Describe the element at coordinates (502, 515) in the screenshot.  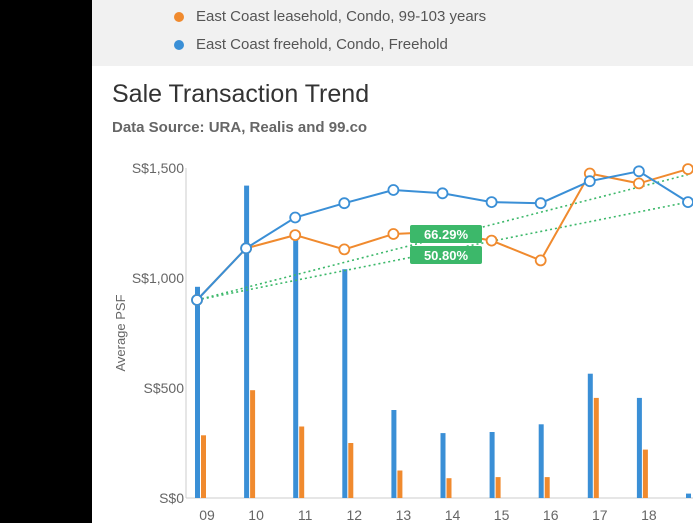
I see `x-tick-label: 15` at that location.